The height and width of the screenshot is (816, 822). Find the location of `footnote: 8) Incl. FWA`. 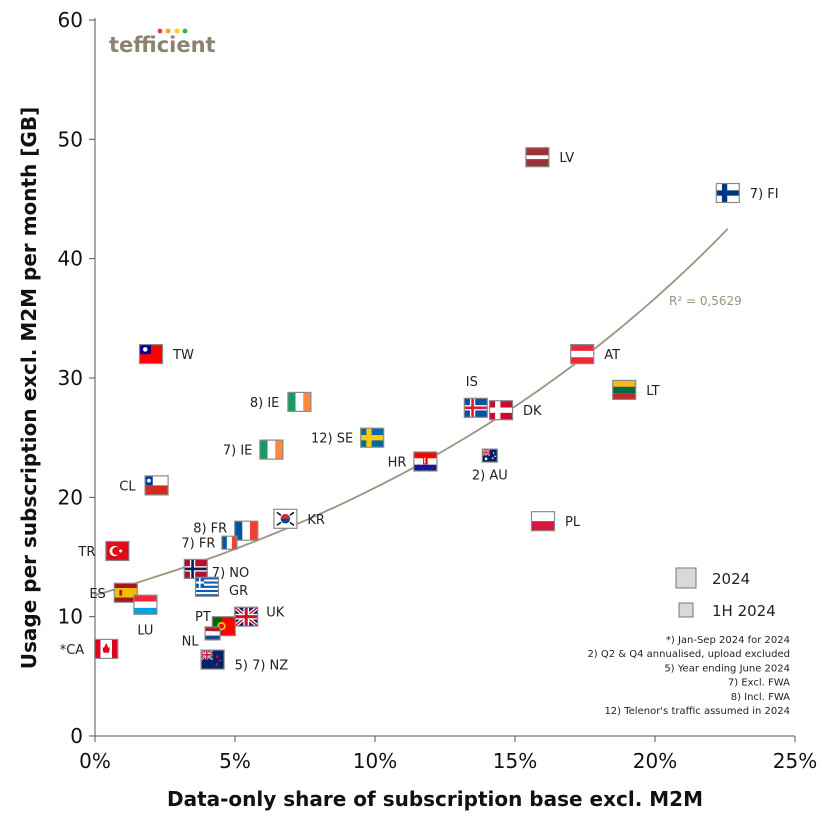

footnote: 8) Incl. FWA is located at coordinates (760, 697).